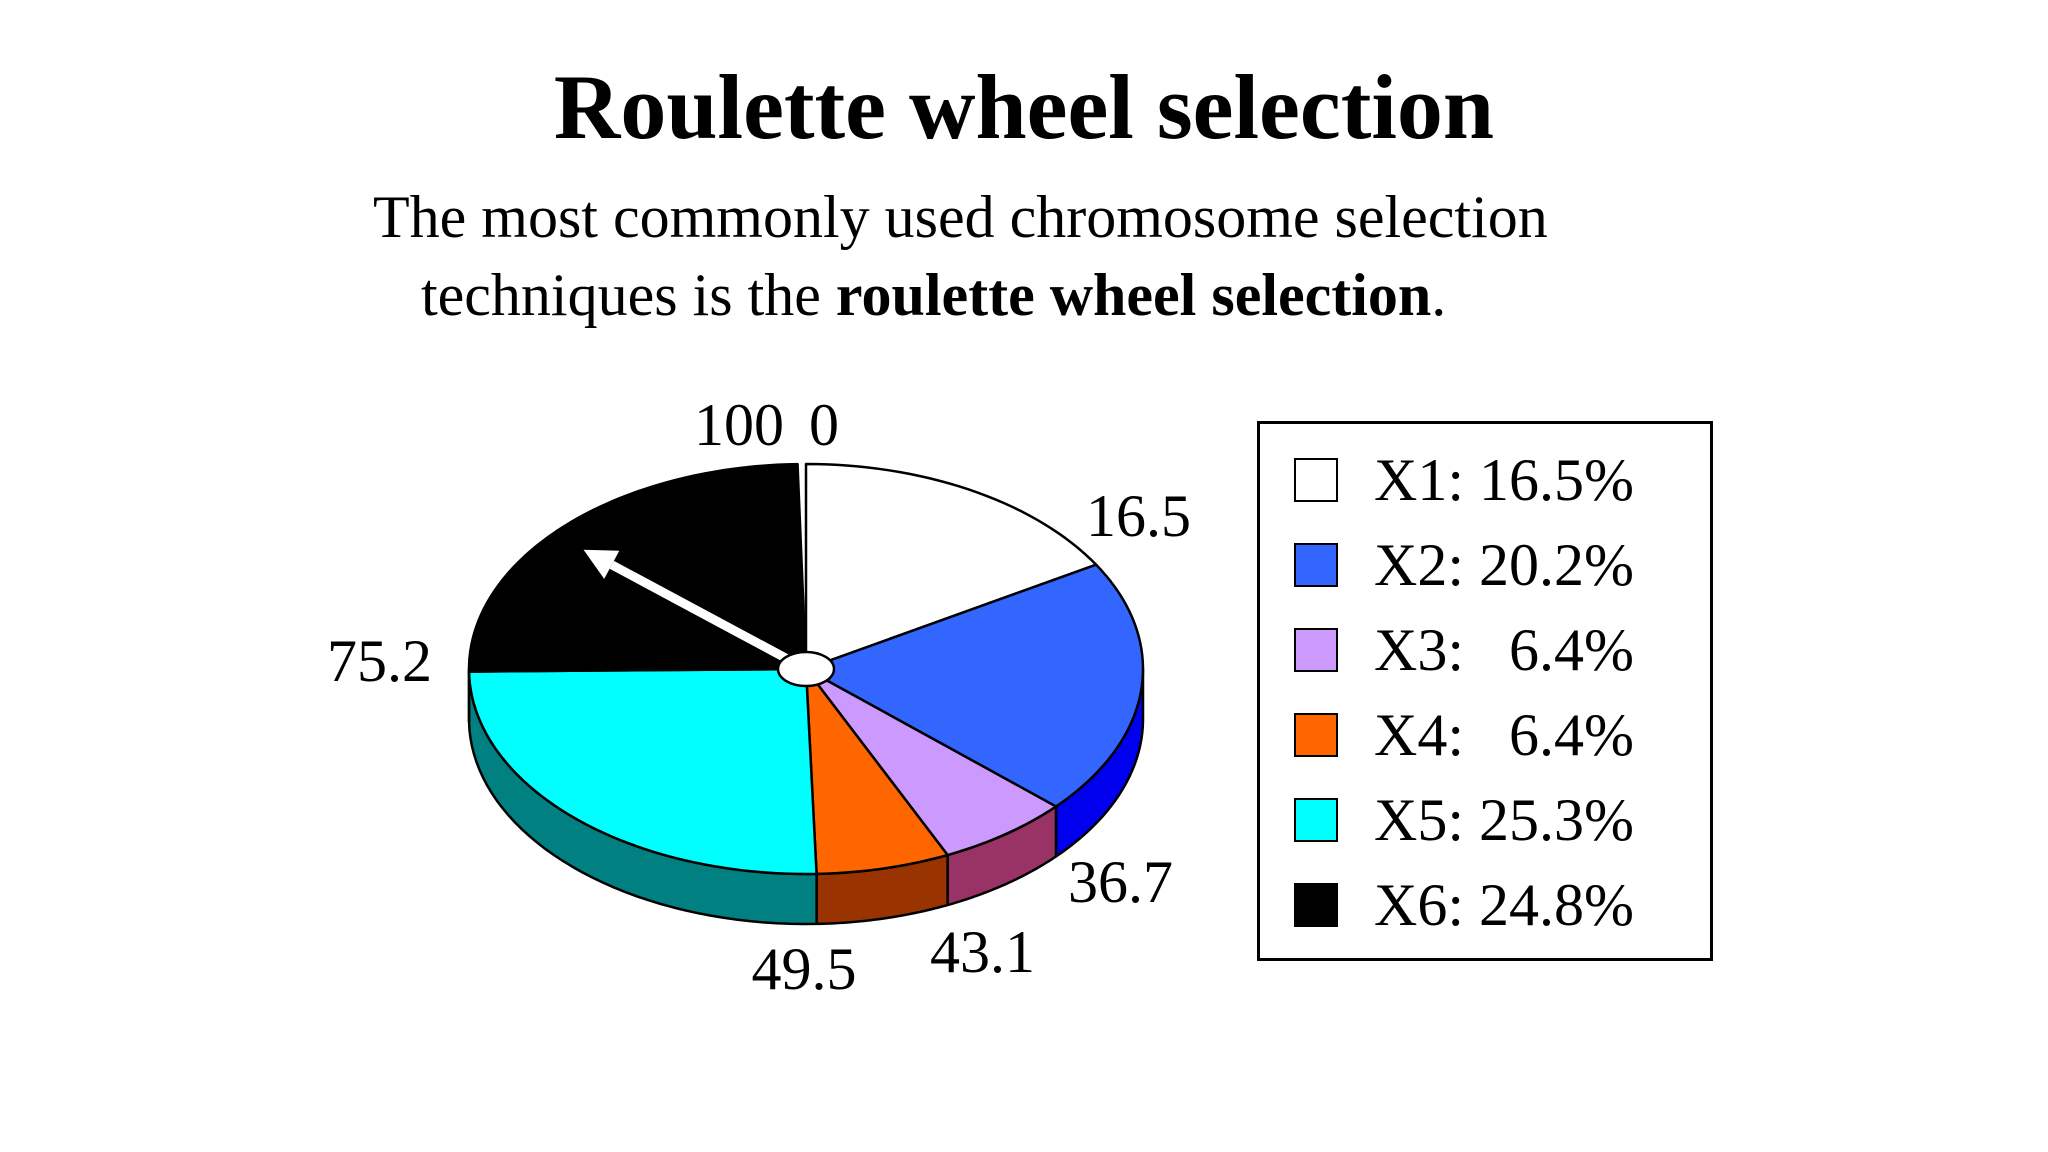 This screenshot has height=1152, width=2048. Describe the element at coordinates (709, 616) in the screenshot. I see `pointer-shaft` at that location.